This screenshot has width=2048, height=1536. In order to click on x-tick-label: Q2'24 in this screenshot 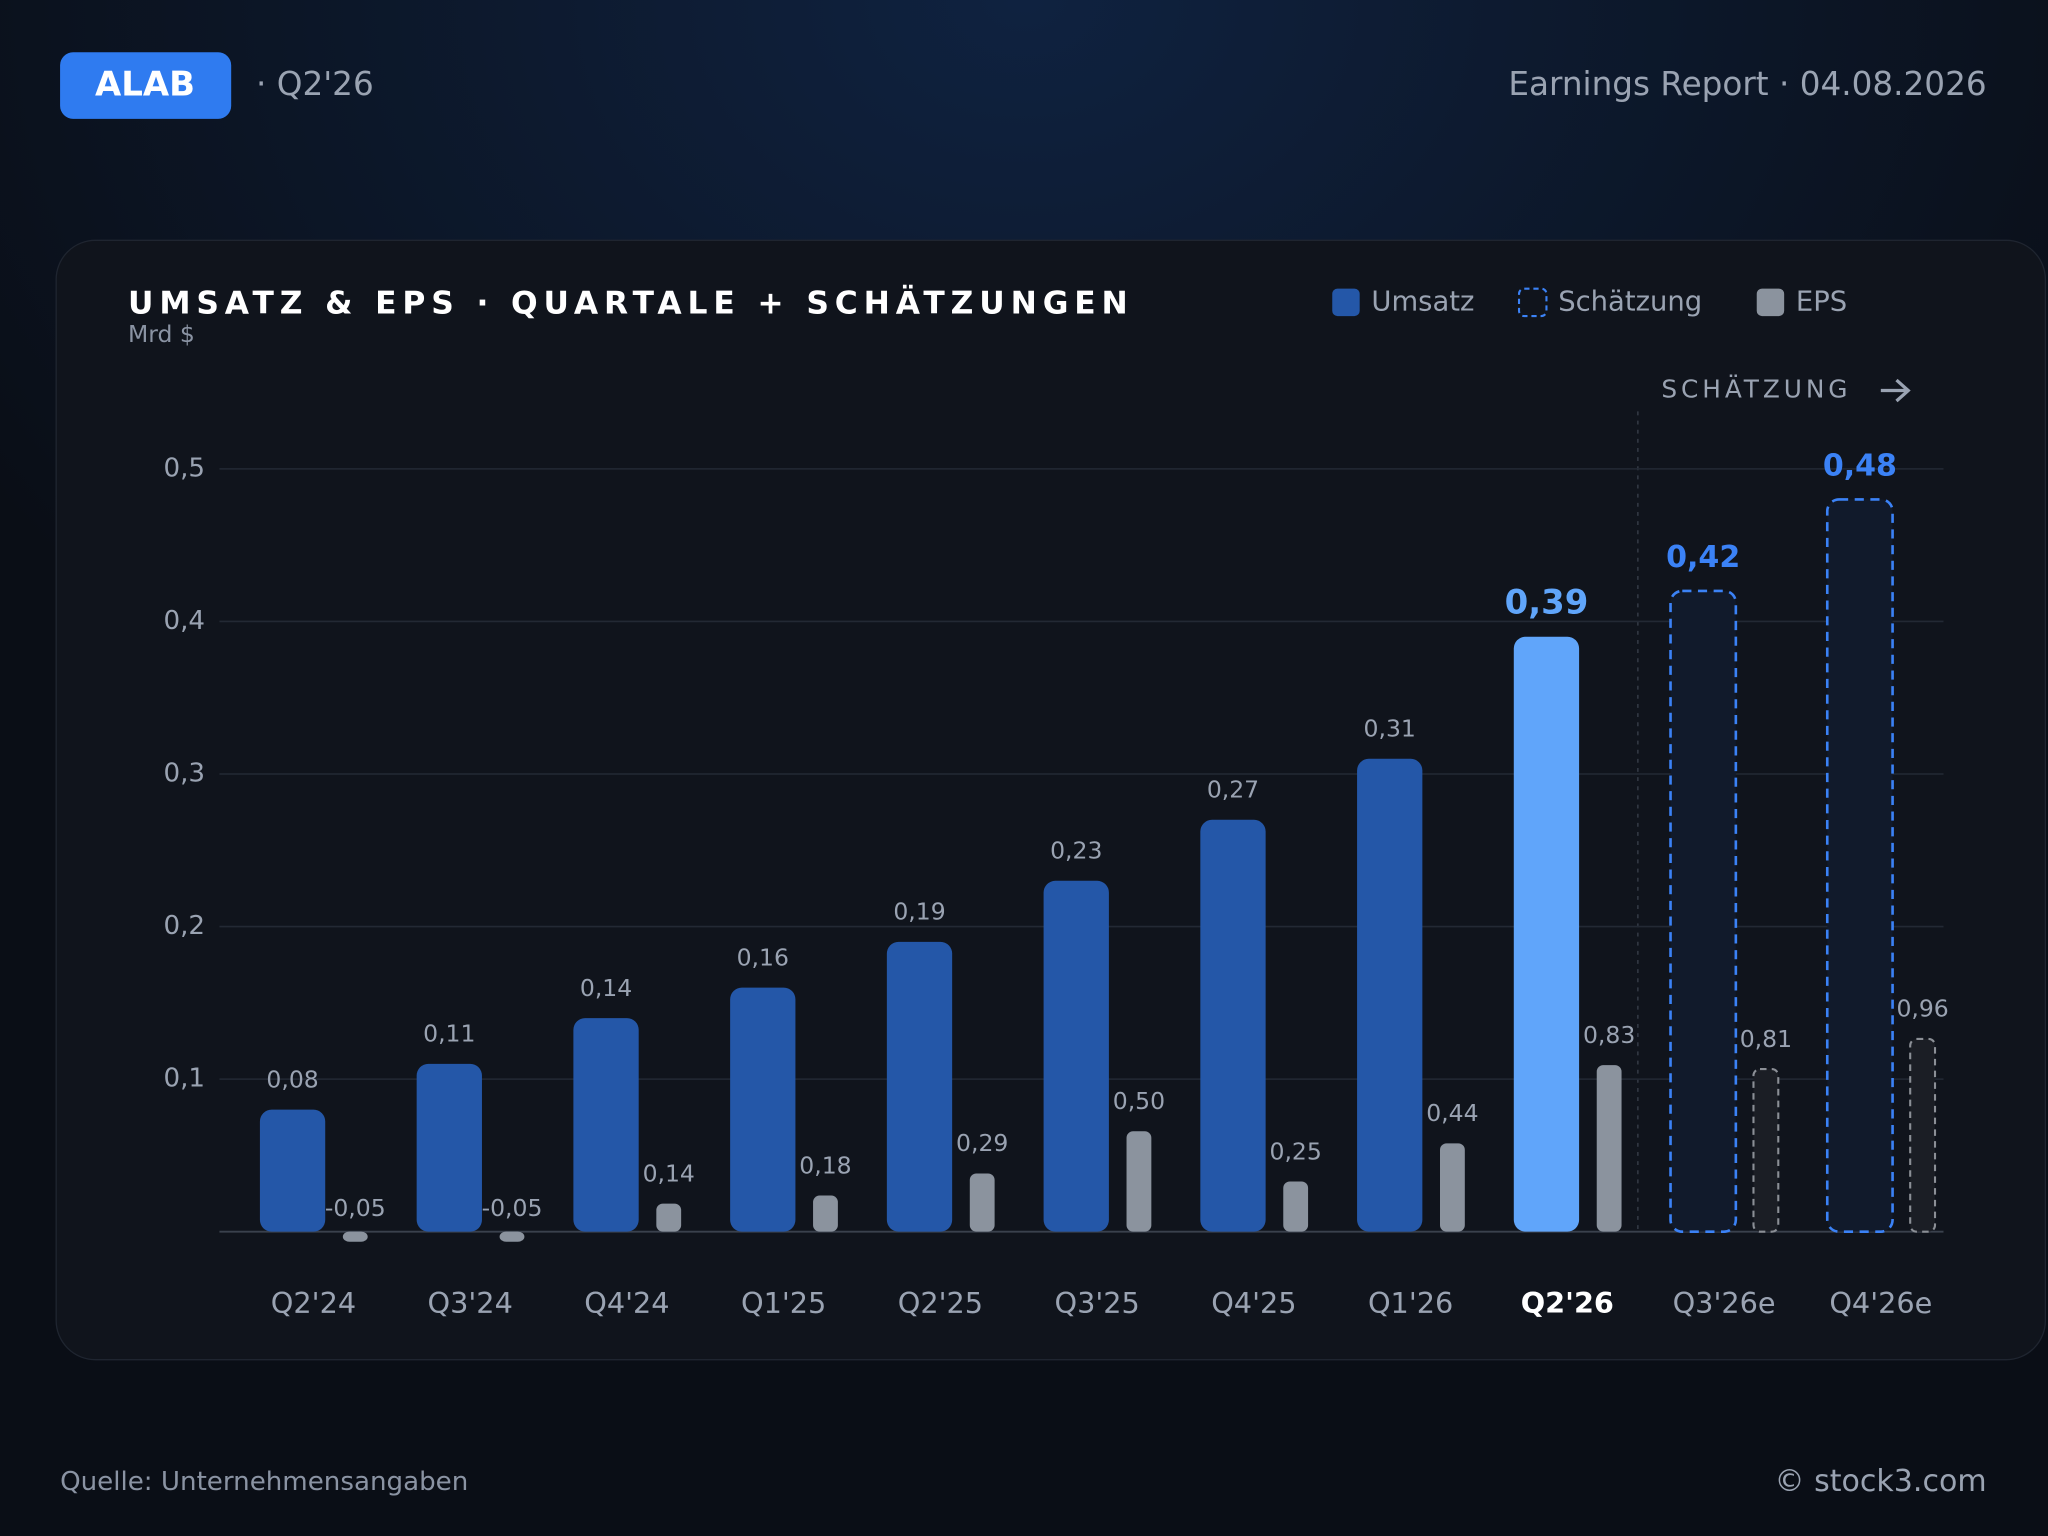, I will do `click(313, 1303)`.